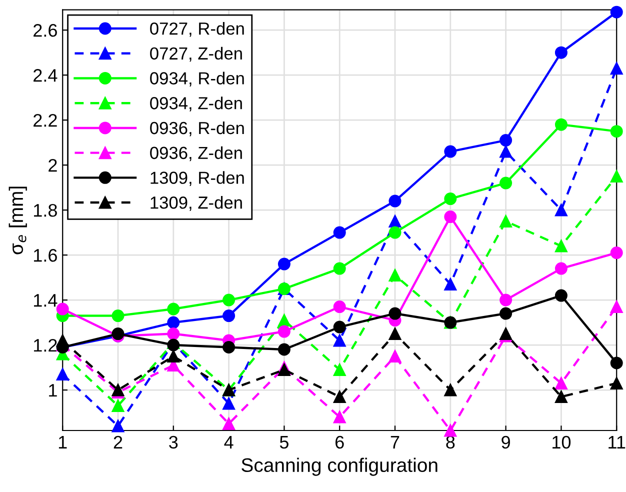  What do you see at coordinates (173, 442) in the screenshot?
I see `x-tick-label: 3` at bounding box center [173, 442].